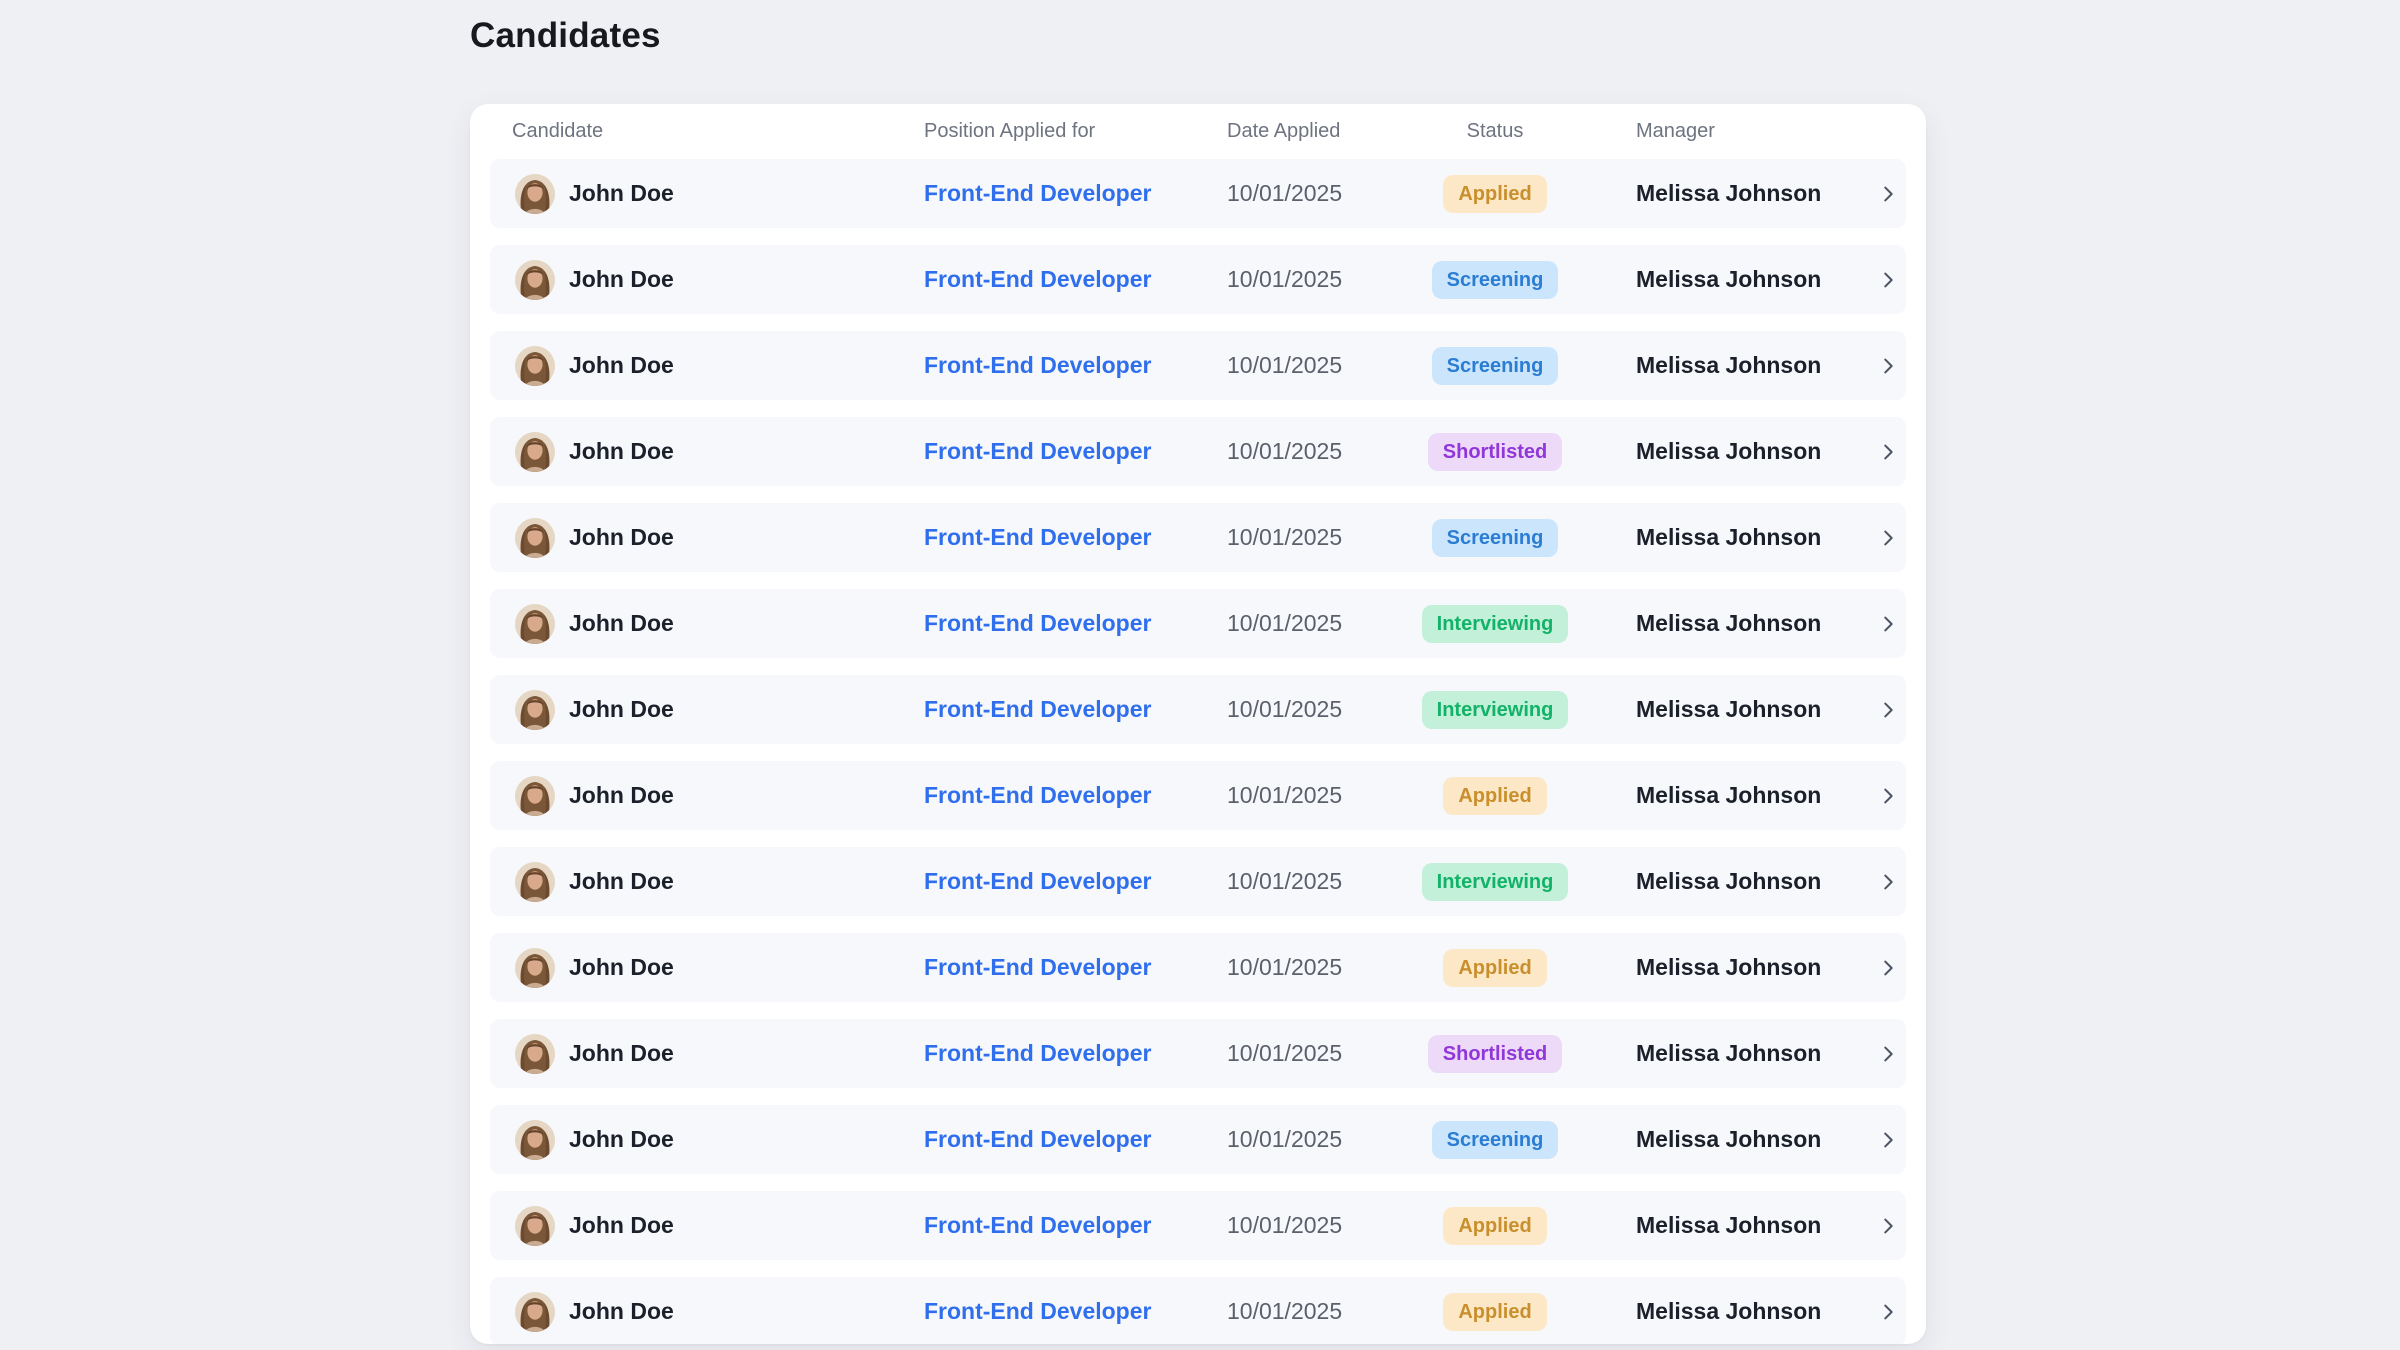  Describe the element at coordinates (1284, 131) in the screenshot. I see `column-header-date: Date Applied` at that location.